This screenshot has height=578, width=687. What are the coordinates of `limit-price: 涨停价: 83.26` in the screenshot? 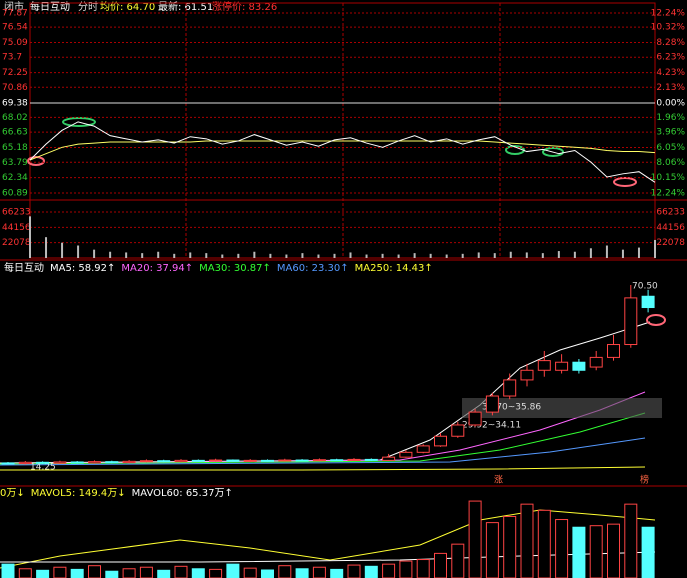 It's located at (244, 6).